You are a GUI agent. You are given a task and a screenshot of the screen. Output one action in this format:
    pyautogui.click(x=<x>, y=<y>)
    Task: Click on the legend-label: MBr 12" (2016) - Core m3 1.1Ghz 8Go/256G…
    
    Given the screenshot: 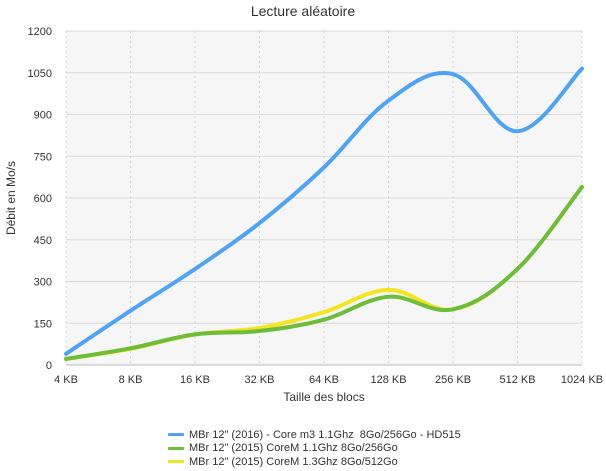 What is the action you would take?
    pyautogui.click(x=325, y=434)
    